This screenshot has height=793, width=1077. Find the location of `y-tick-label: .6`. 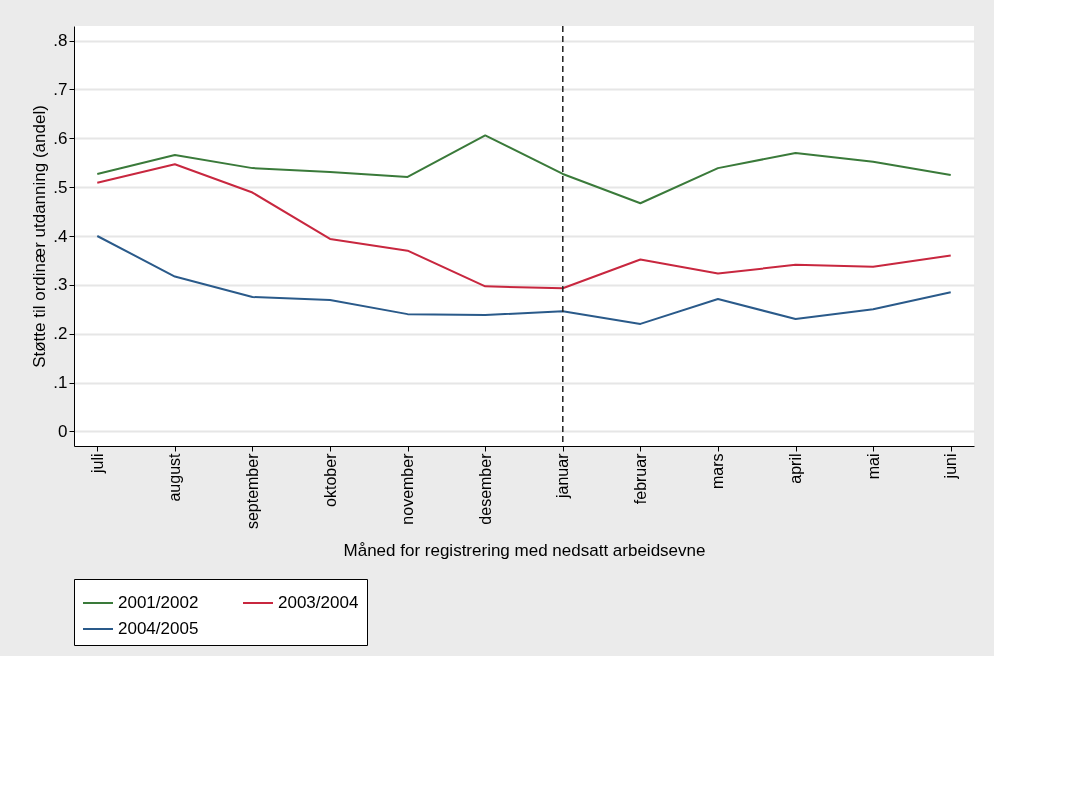

y-tick-label: .6 is located at coordinates (60, 138).